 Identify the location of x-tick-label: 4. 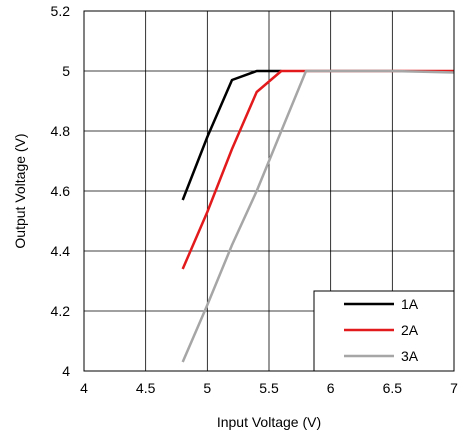
(84, 388).